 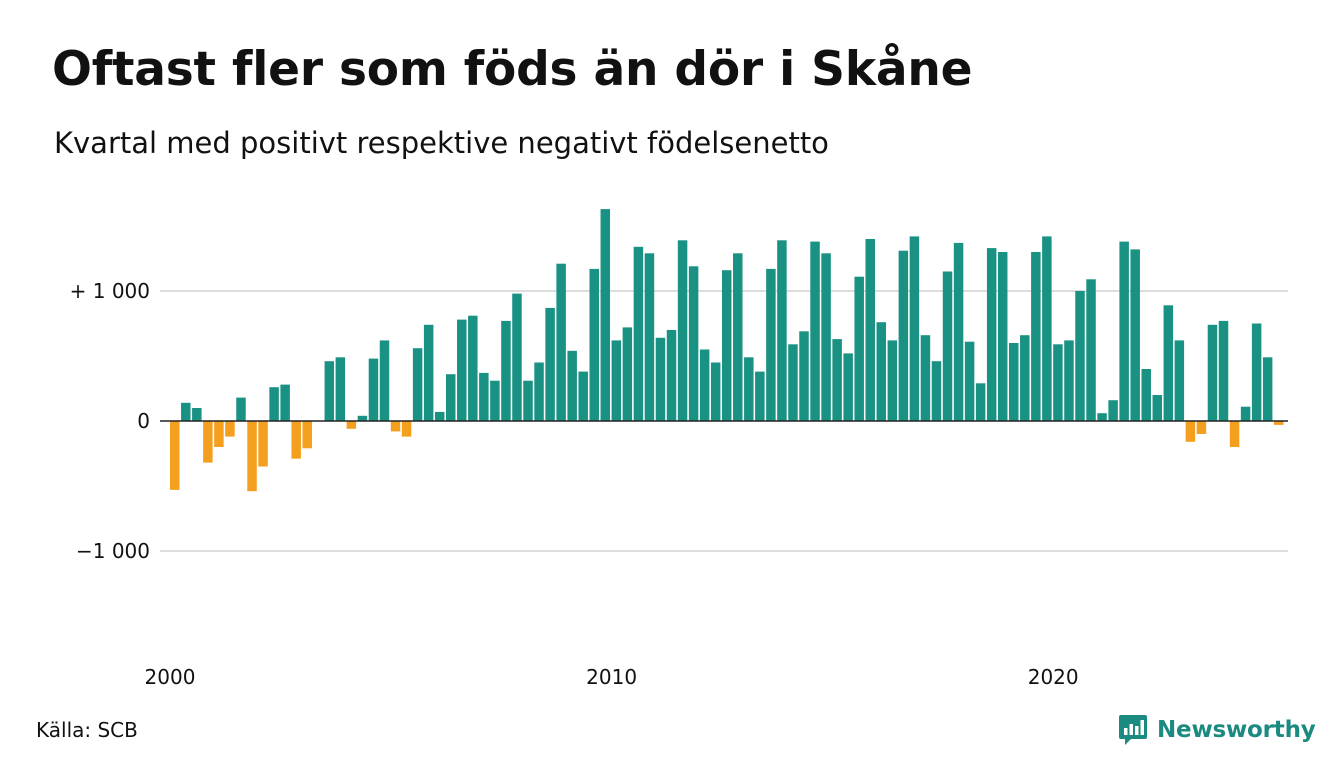 What do you see at coordinates (110, 291) in the screenshot?
I see `y-tick-label: + 1 000` at bounding box center [110, 291].